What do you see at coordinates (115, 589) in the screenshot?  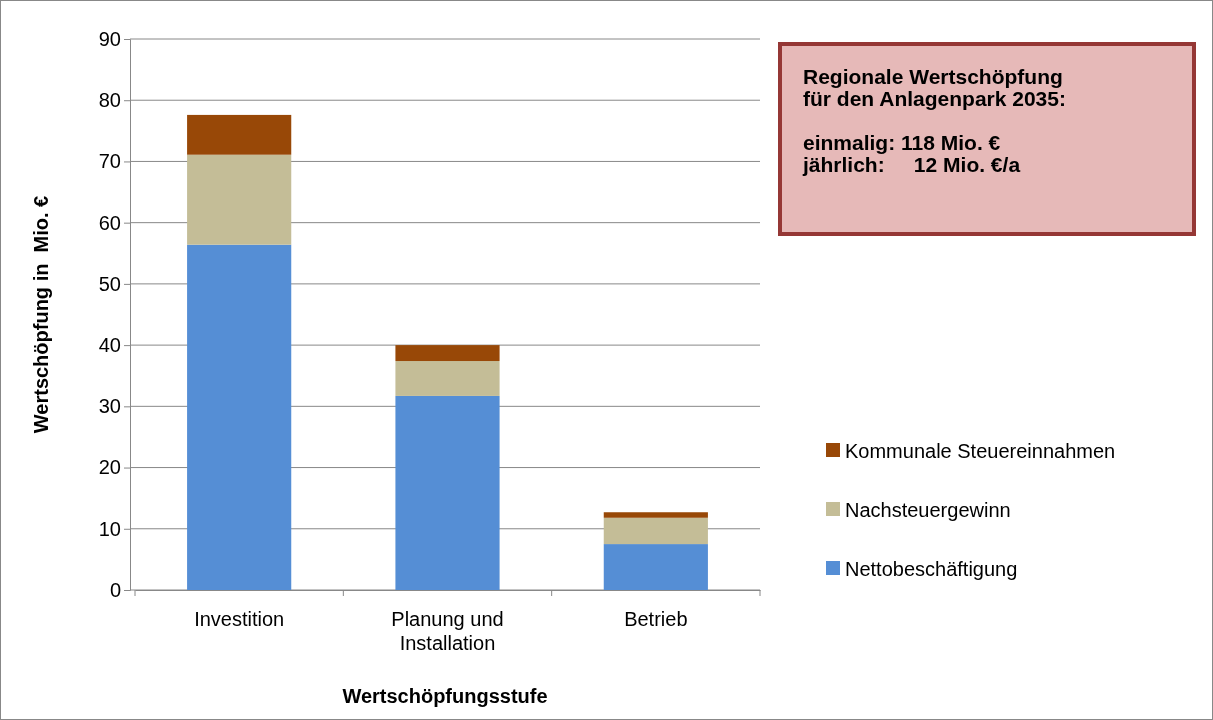 I see `y-tick-label: 0` at bounding box center [115, 589].